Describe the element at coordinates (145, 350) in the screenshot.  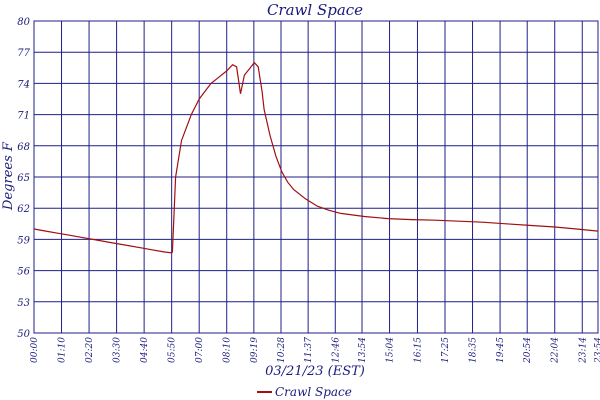
I see `x-tick-label: 04:40` at that location.